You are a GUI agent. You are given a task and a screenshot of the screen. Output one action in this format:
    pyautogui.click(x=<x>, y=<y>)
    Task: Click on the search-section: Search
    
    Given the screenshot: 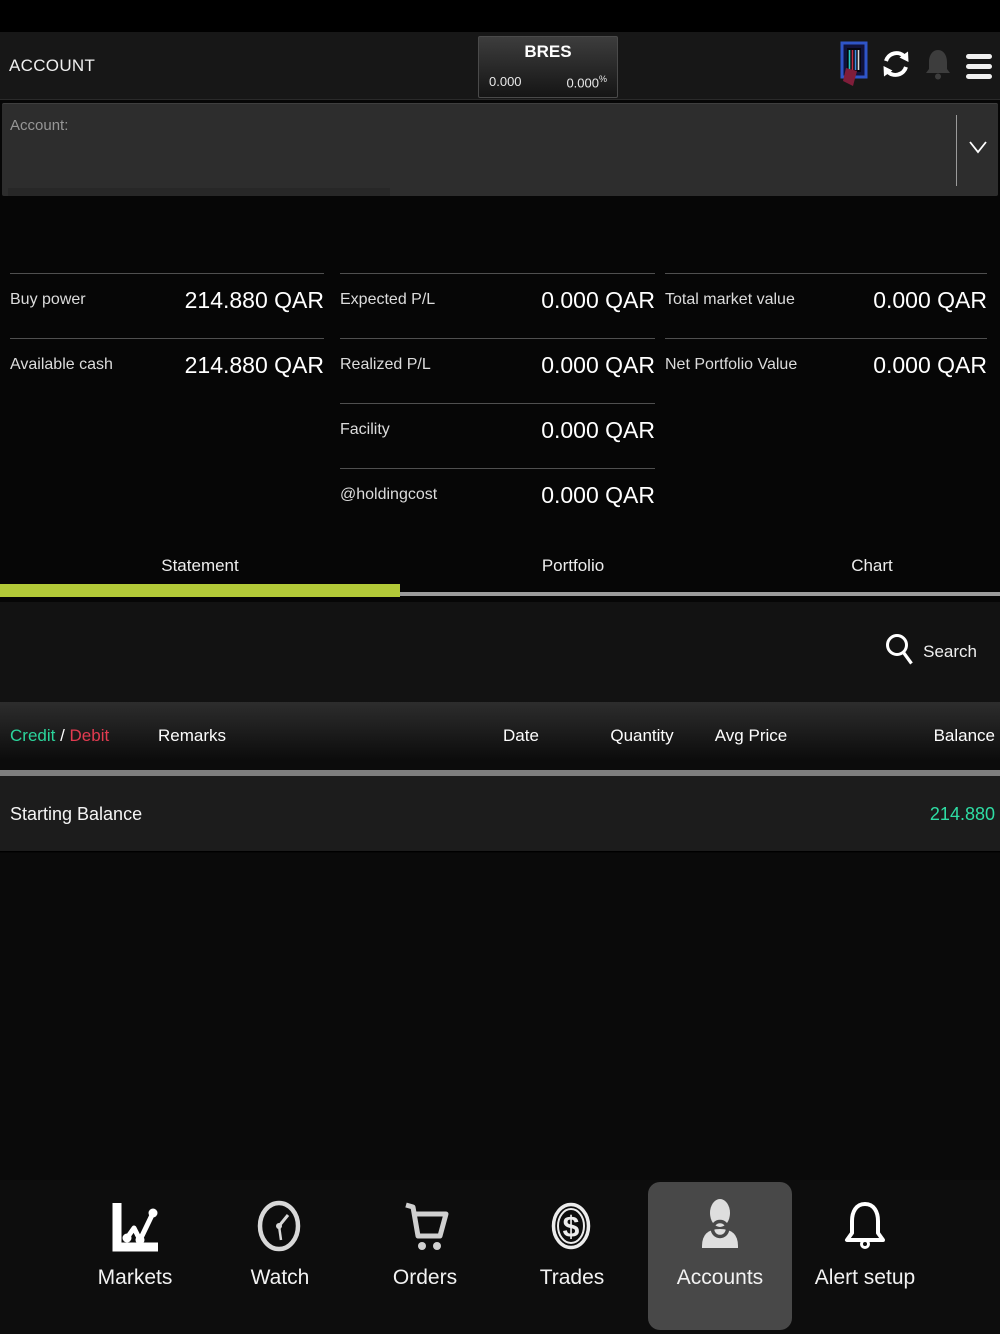 What is the action you would take?
    pyautogui.click(x=500, y=652)
    